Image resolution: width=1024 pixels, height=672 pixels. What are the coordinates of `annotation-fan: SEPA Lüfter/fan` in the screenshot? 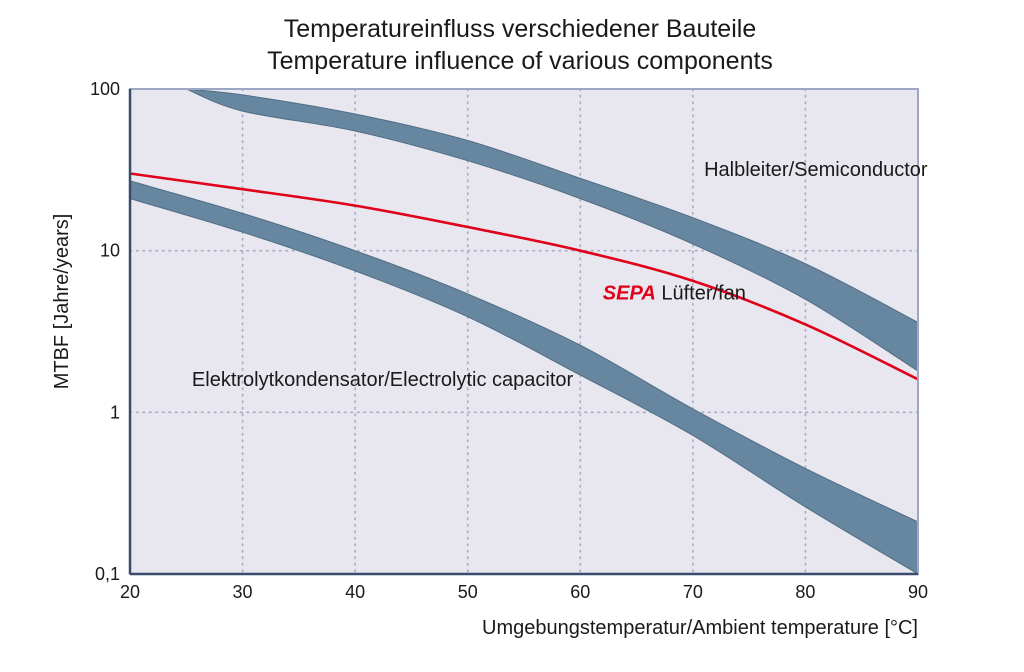 It's located at (674, 293).